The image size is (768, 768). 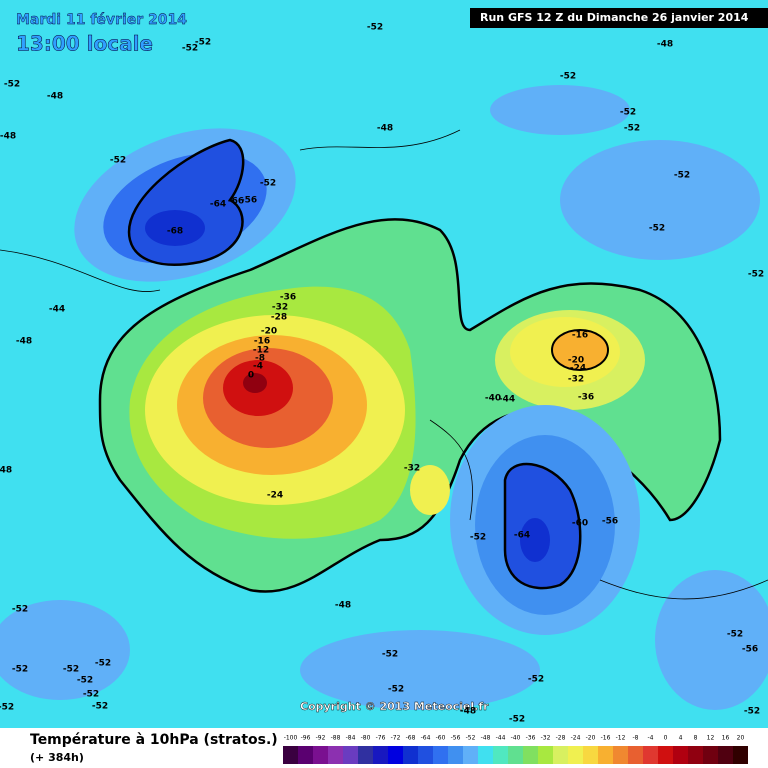 I want to click on scale-label: -40, so click(x=516, y=738).